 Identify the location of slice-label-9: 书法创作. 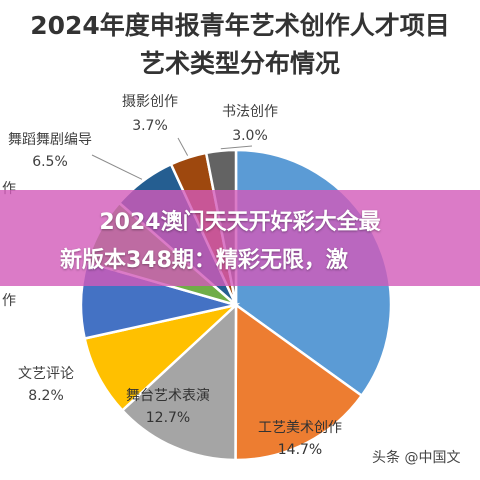
(250, 112).